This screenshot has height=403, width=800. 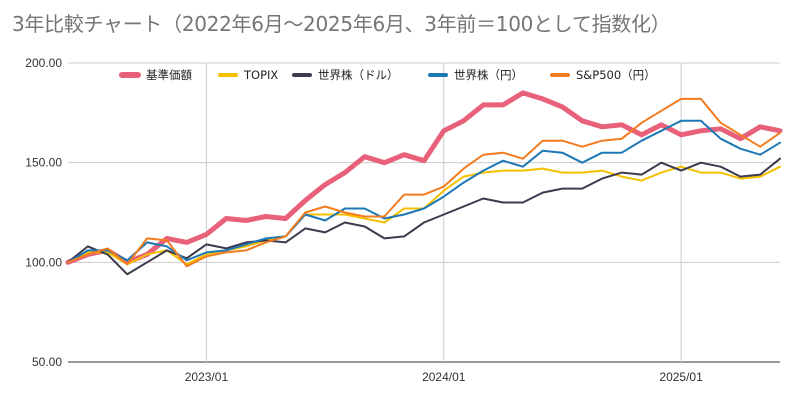 What do you see at coordinates (488, 75) in the screenshot?
I see `legend-label: 世界株（円）` at bounding box center [488, 75].